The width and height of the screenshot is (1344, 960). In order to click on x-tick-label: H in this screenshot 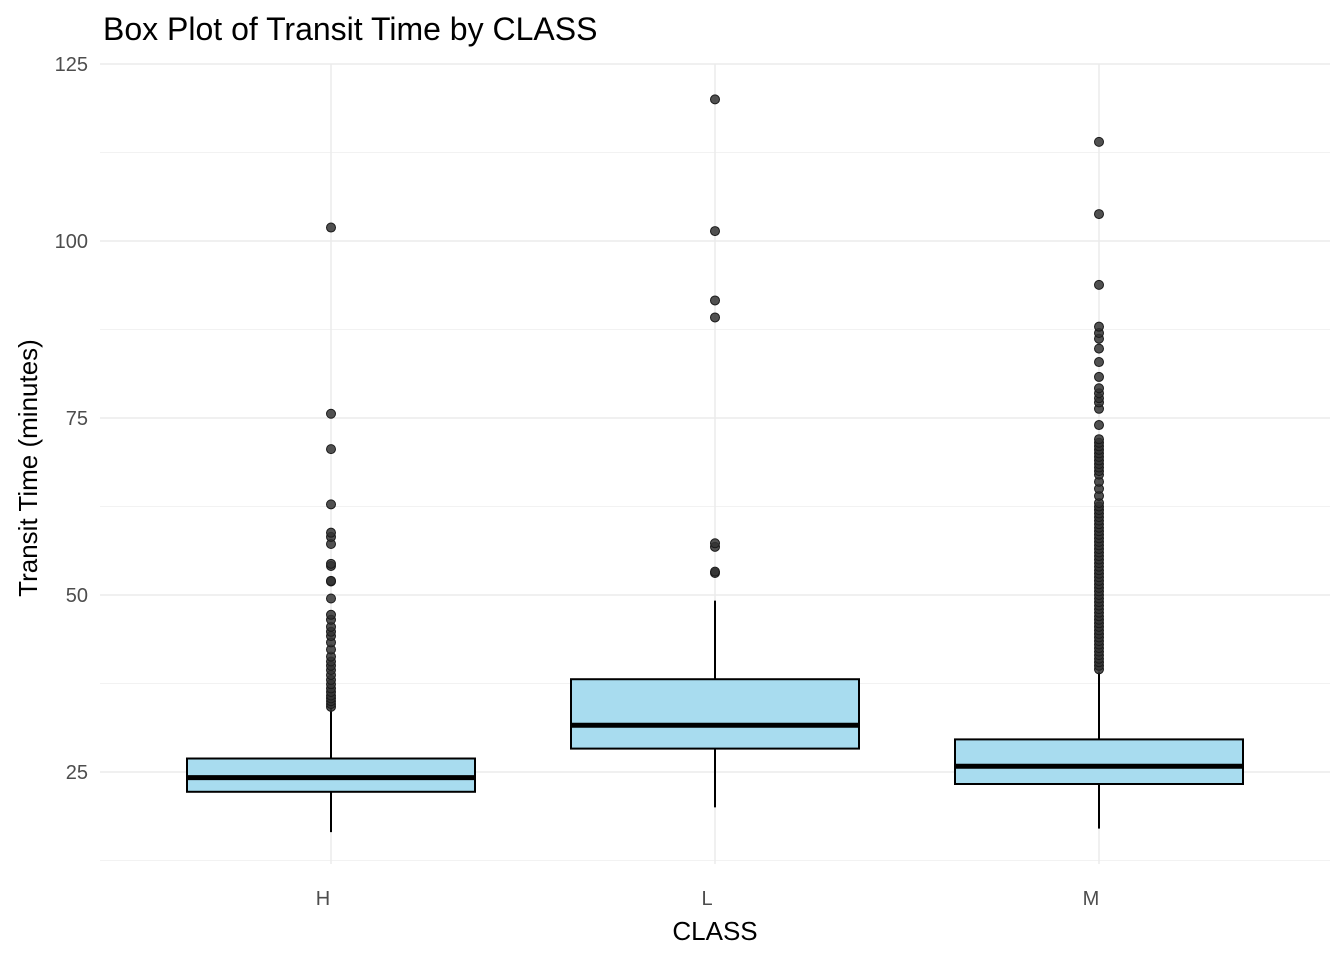, I will do `click(323, 899)`.